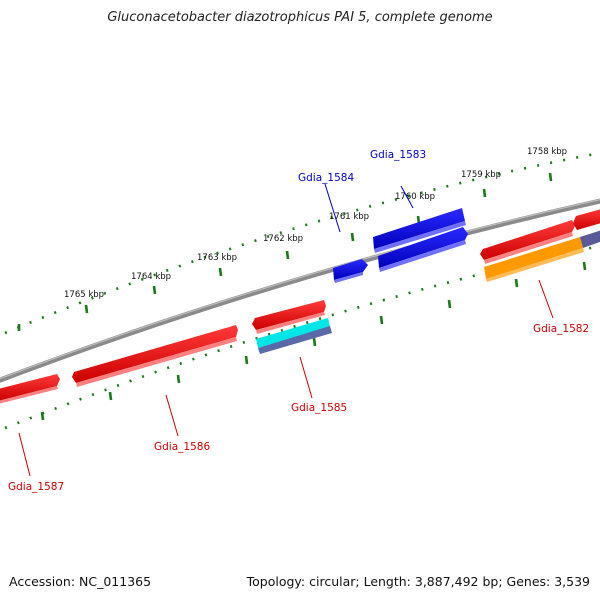 The height and width of the screenshot is (600, 600). Describe the element at coordinates (182, 447) in the screenshot. I see `gene-label-gdia-1586: Gdia_1586` at that location.